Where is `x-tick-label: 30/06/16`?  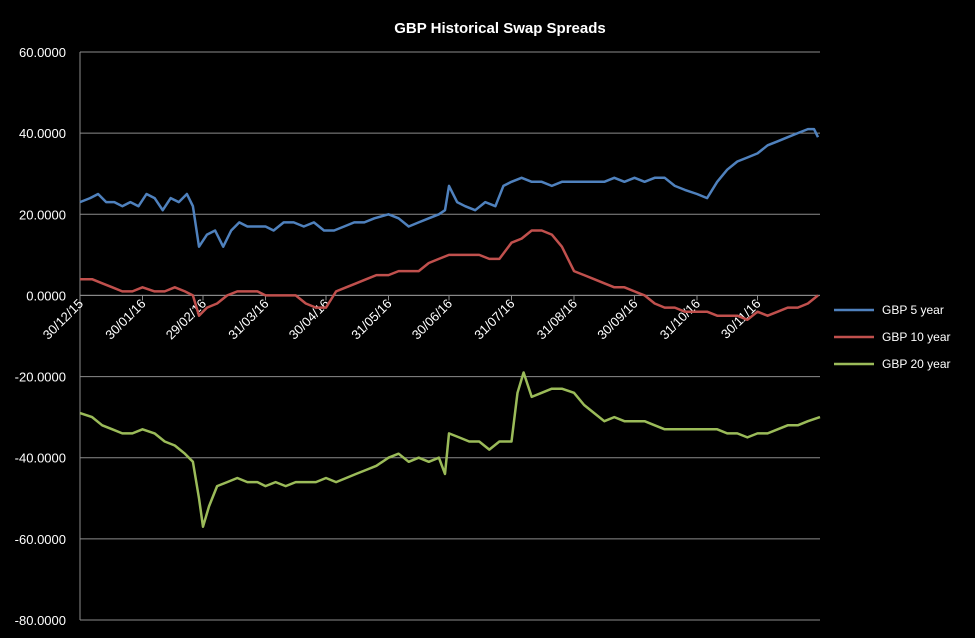 x-tick-label: 30/06/16 is located at coordinates (432, 319).